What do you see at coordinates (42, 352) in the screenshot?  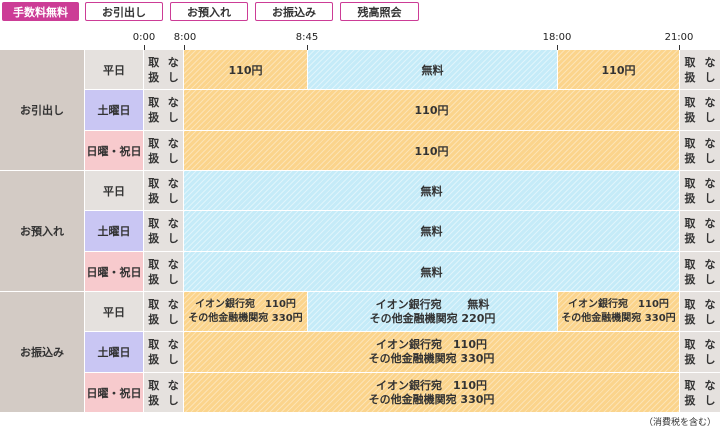 I see `category-transfer: お振込み` at bounding box center [42, 352].